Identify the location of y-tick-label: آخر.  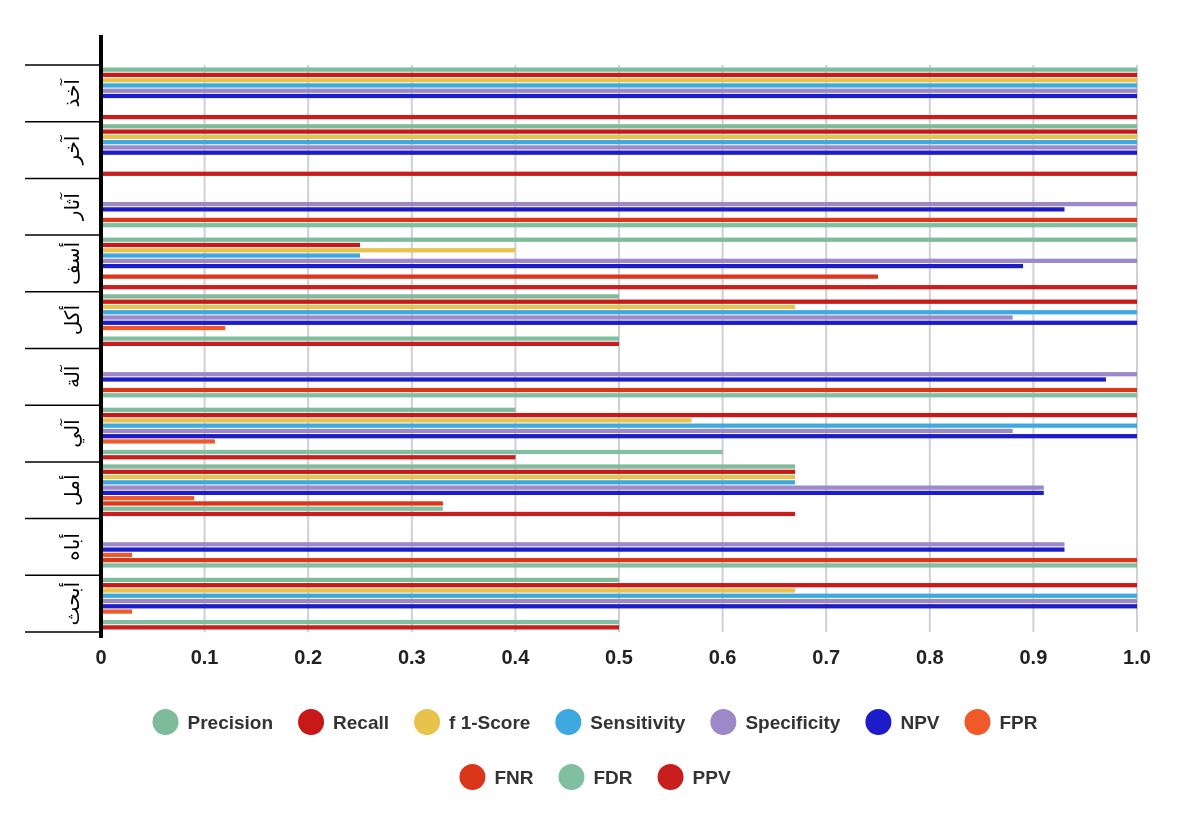
(71, 150).